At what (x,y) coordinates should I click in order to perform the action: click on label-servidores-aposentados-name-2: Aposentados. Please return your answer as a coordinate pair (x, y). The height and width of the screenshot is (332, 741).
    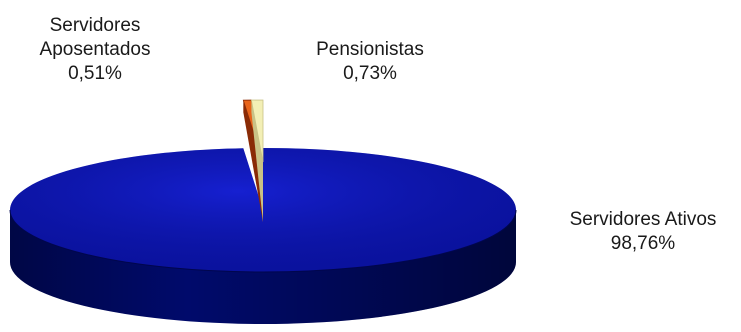
    Looking at the image, I should click on (95, 49).